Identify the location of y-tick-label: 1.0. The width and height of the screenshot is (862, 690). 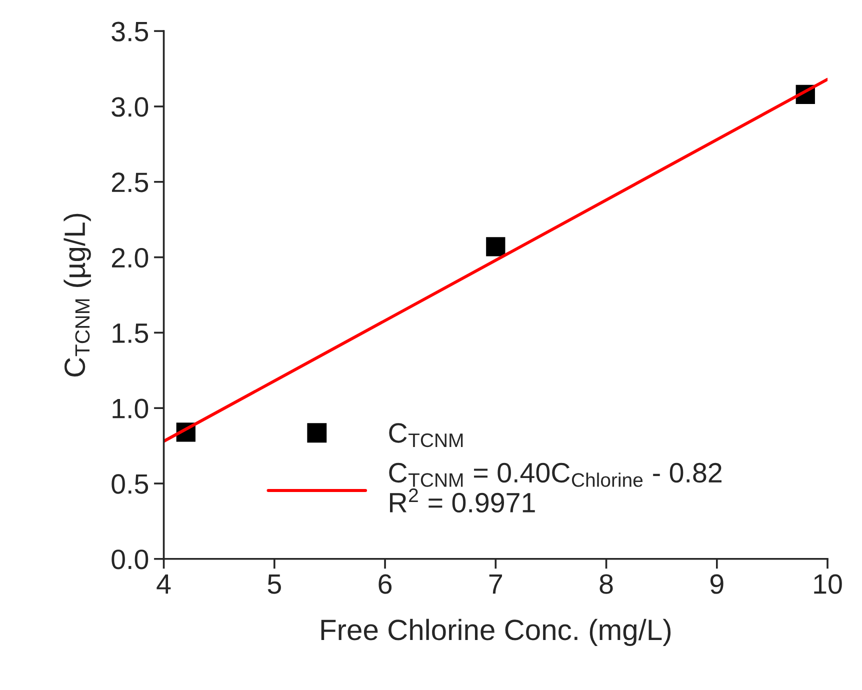
(130, 408).